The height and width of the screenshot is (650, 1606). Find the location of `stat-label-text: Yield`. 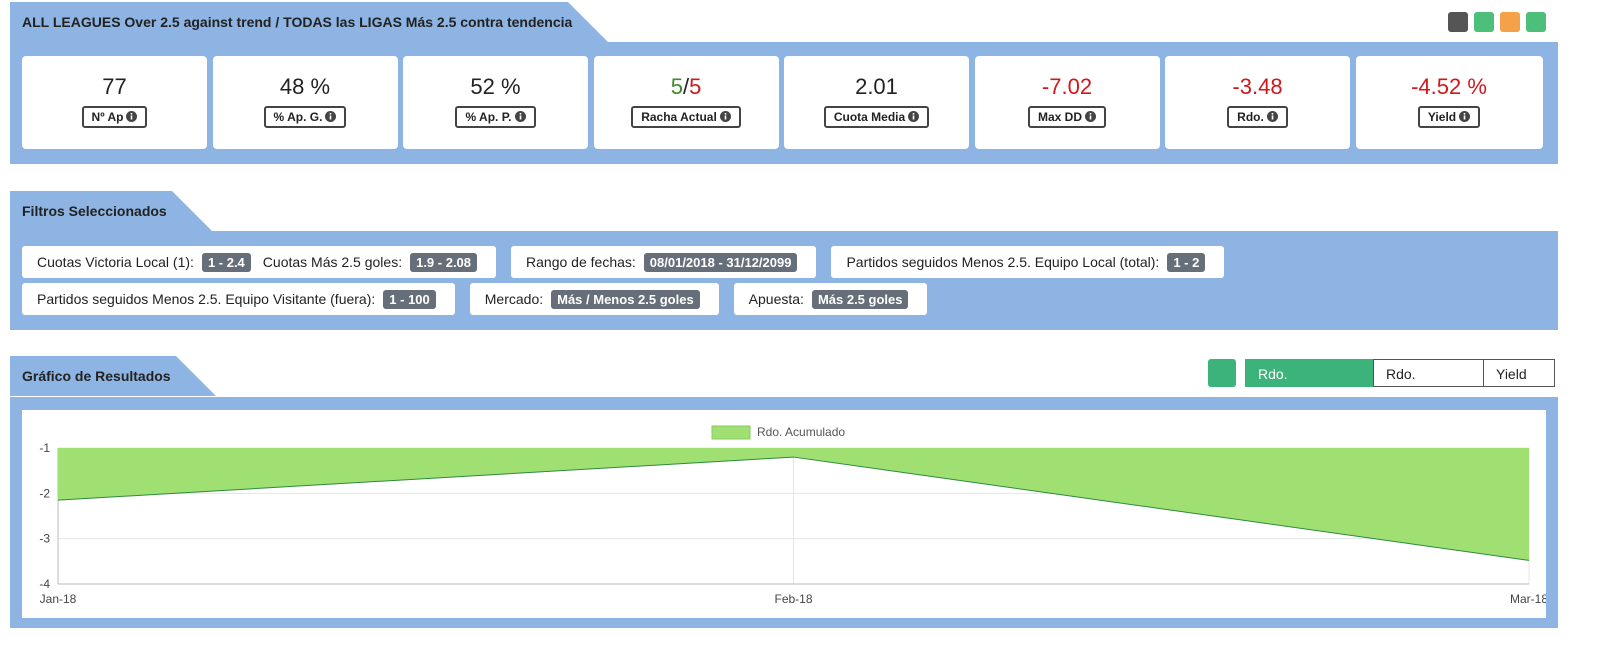

stat-label-text: Yield is located at coordinates (1442, 117).